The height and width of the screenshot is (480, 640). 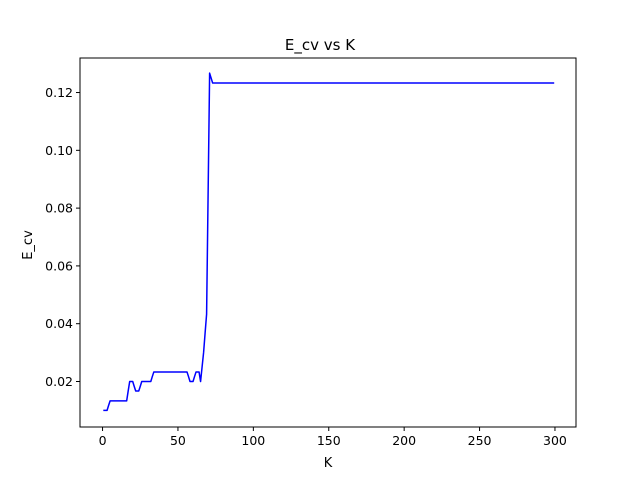 What do you see at coordinates (253, 440) in the screenshot?
I see `x-tick-label: 100` at bounding box center [253, 440].